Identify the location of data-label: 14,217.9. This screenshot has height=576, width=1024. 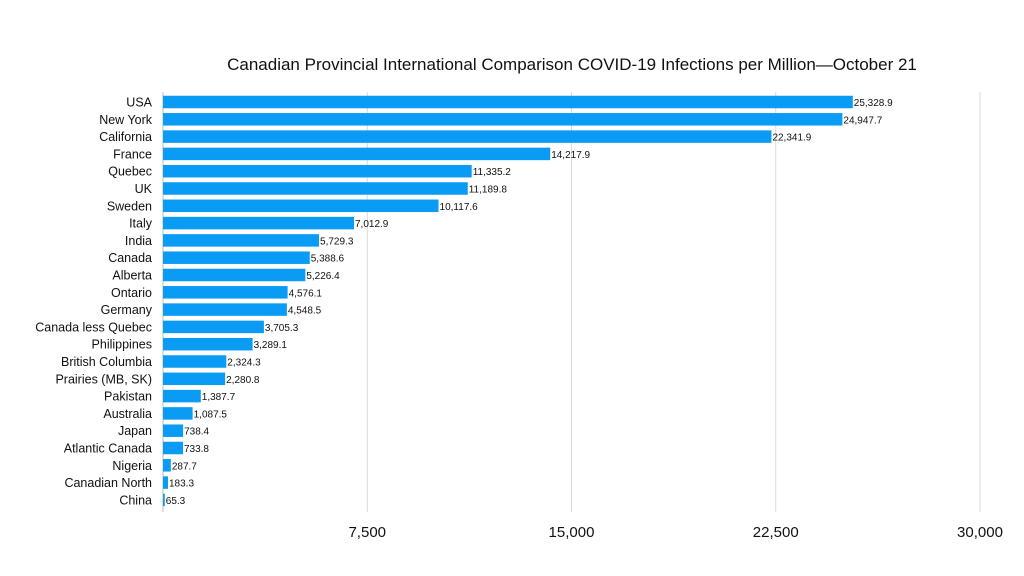
(570, 155).